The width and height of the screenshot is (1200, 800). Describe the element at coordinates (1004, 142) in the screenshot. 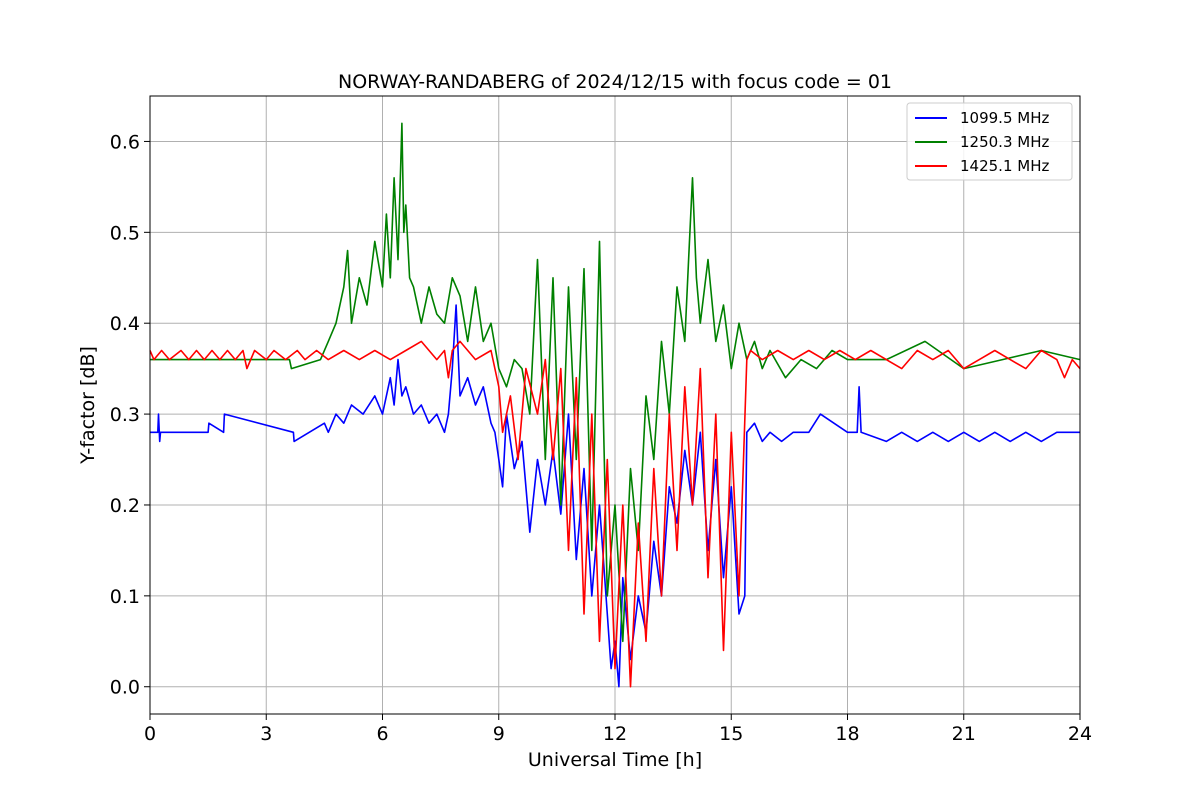

I see `legend-label-2: 1250.3 MHz` at that location.